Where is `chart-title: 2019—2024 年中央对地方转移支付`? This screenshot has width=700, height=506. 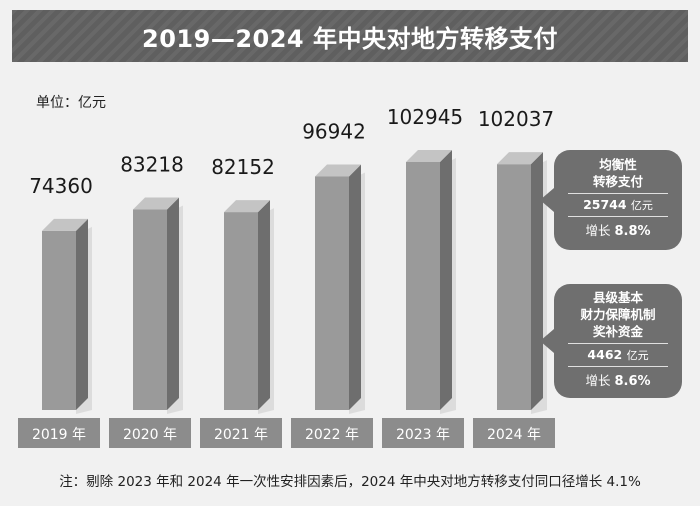 chart-title: 2019—2024 年中央对地方转移支付 is located at coordinates (350, 38).